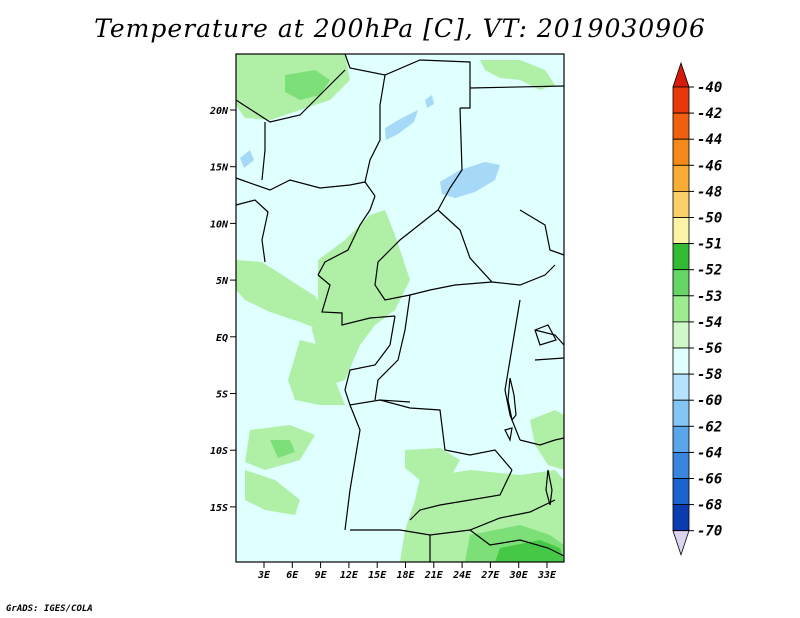  Describe the element at coordinates (529, 551) in the screenshot. I see `warm-dark-southeast` at that location.